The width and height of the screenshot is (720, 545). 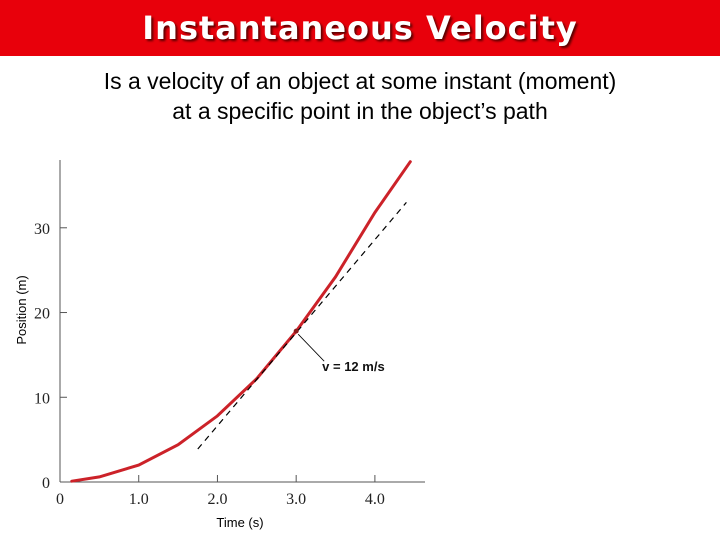 What do you see at coordinates (42, 314) in the screenshot?
I see `y-tick-label: 20` at bounding box center [42, 314].